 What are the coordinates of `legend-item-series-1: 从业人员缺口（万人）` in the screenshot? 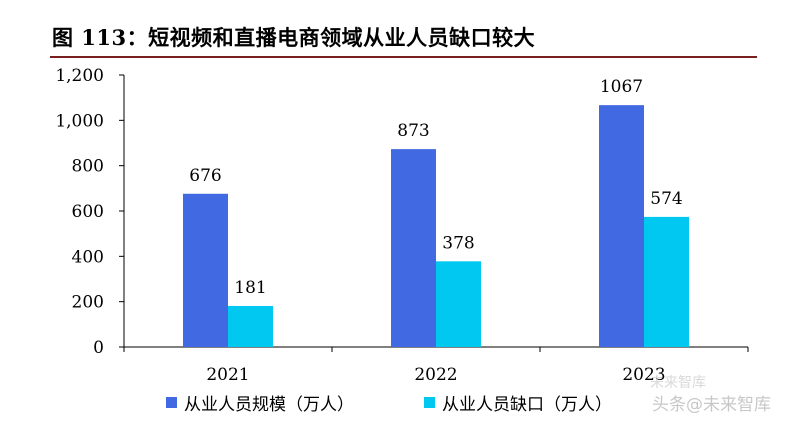 It's located at (518, 402).